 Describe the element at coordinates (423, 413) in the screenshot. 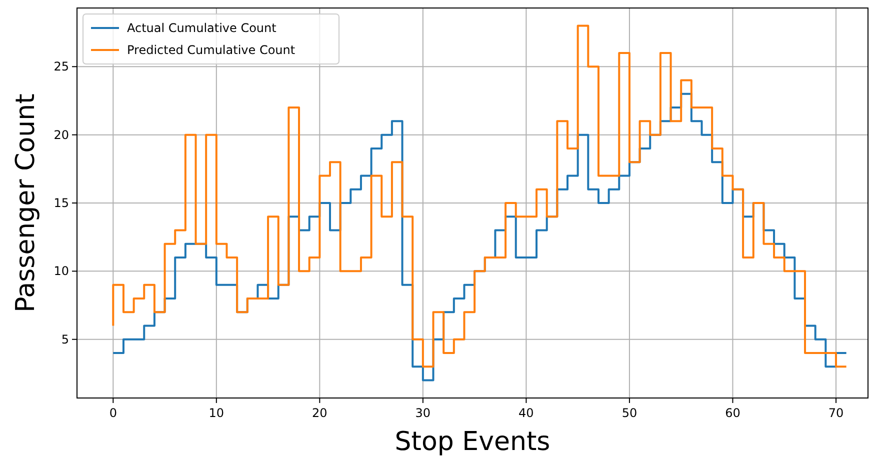

I see `x-tick-label: 30` at that location.